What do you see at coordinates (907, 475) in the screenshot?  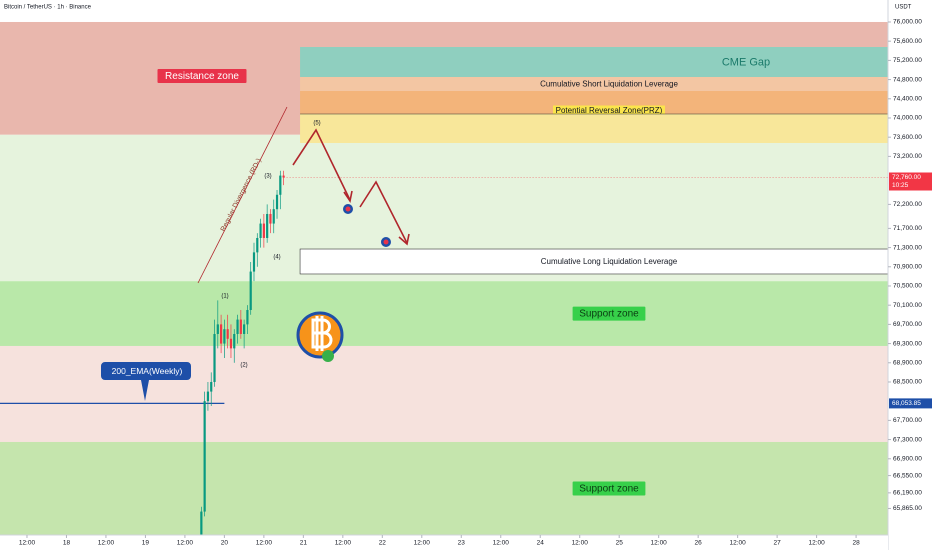 I see `y-tick-label: 66,550.00` at bounding box center [907, 475].